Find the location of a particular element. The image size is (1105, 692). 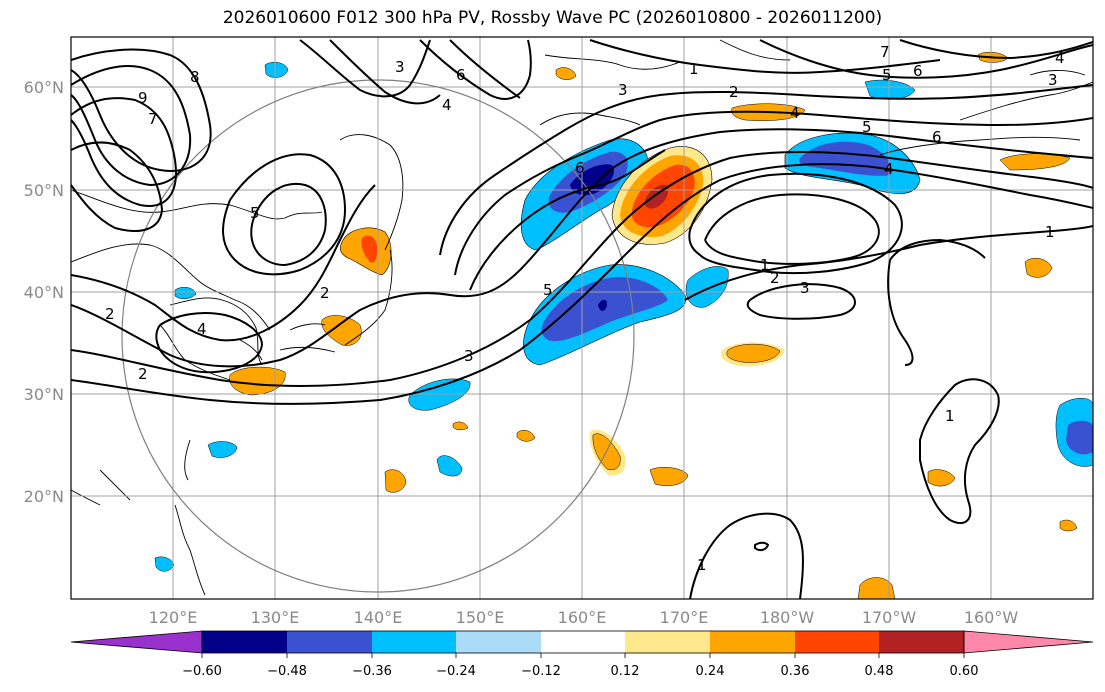

colorbar-outline is located at coordinates (583, 642).